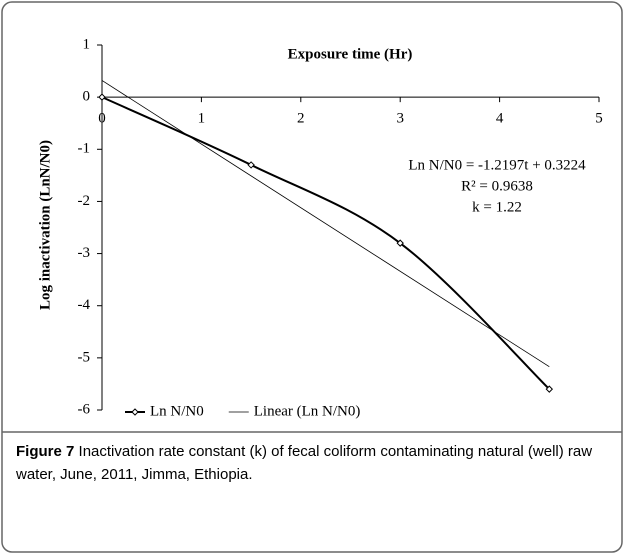 This screenshot has width=625, height=555. What do you see at coordinates (400, 119) in the screenshot?
I see `x-tick-label: 3` at bounding box center [400, 119].